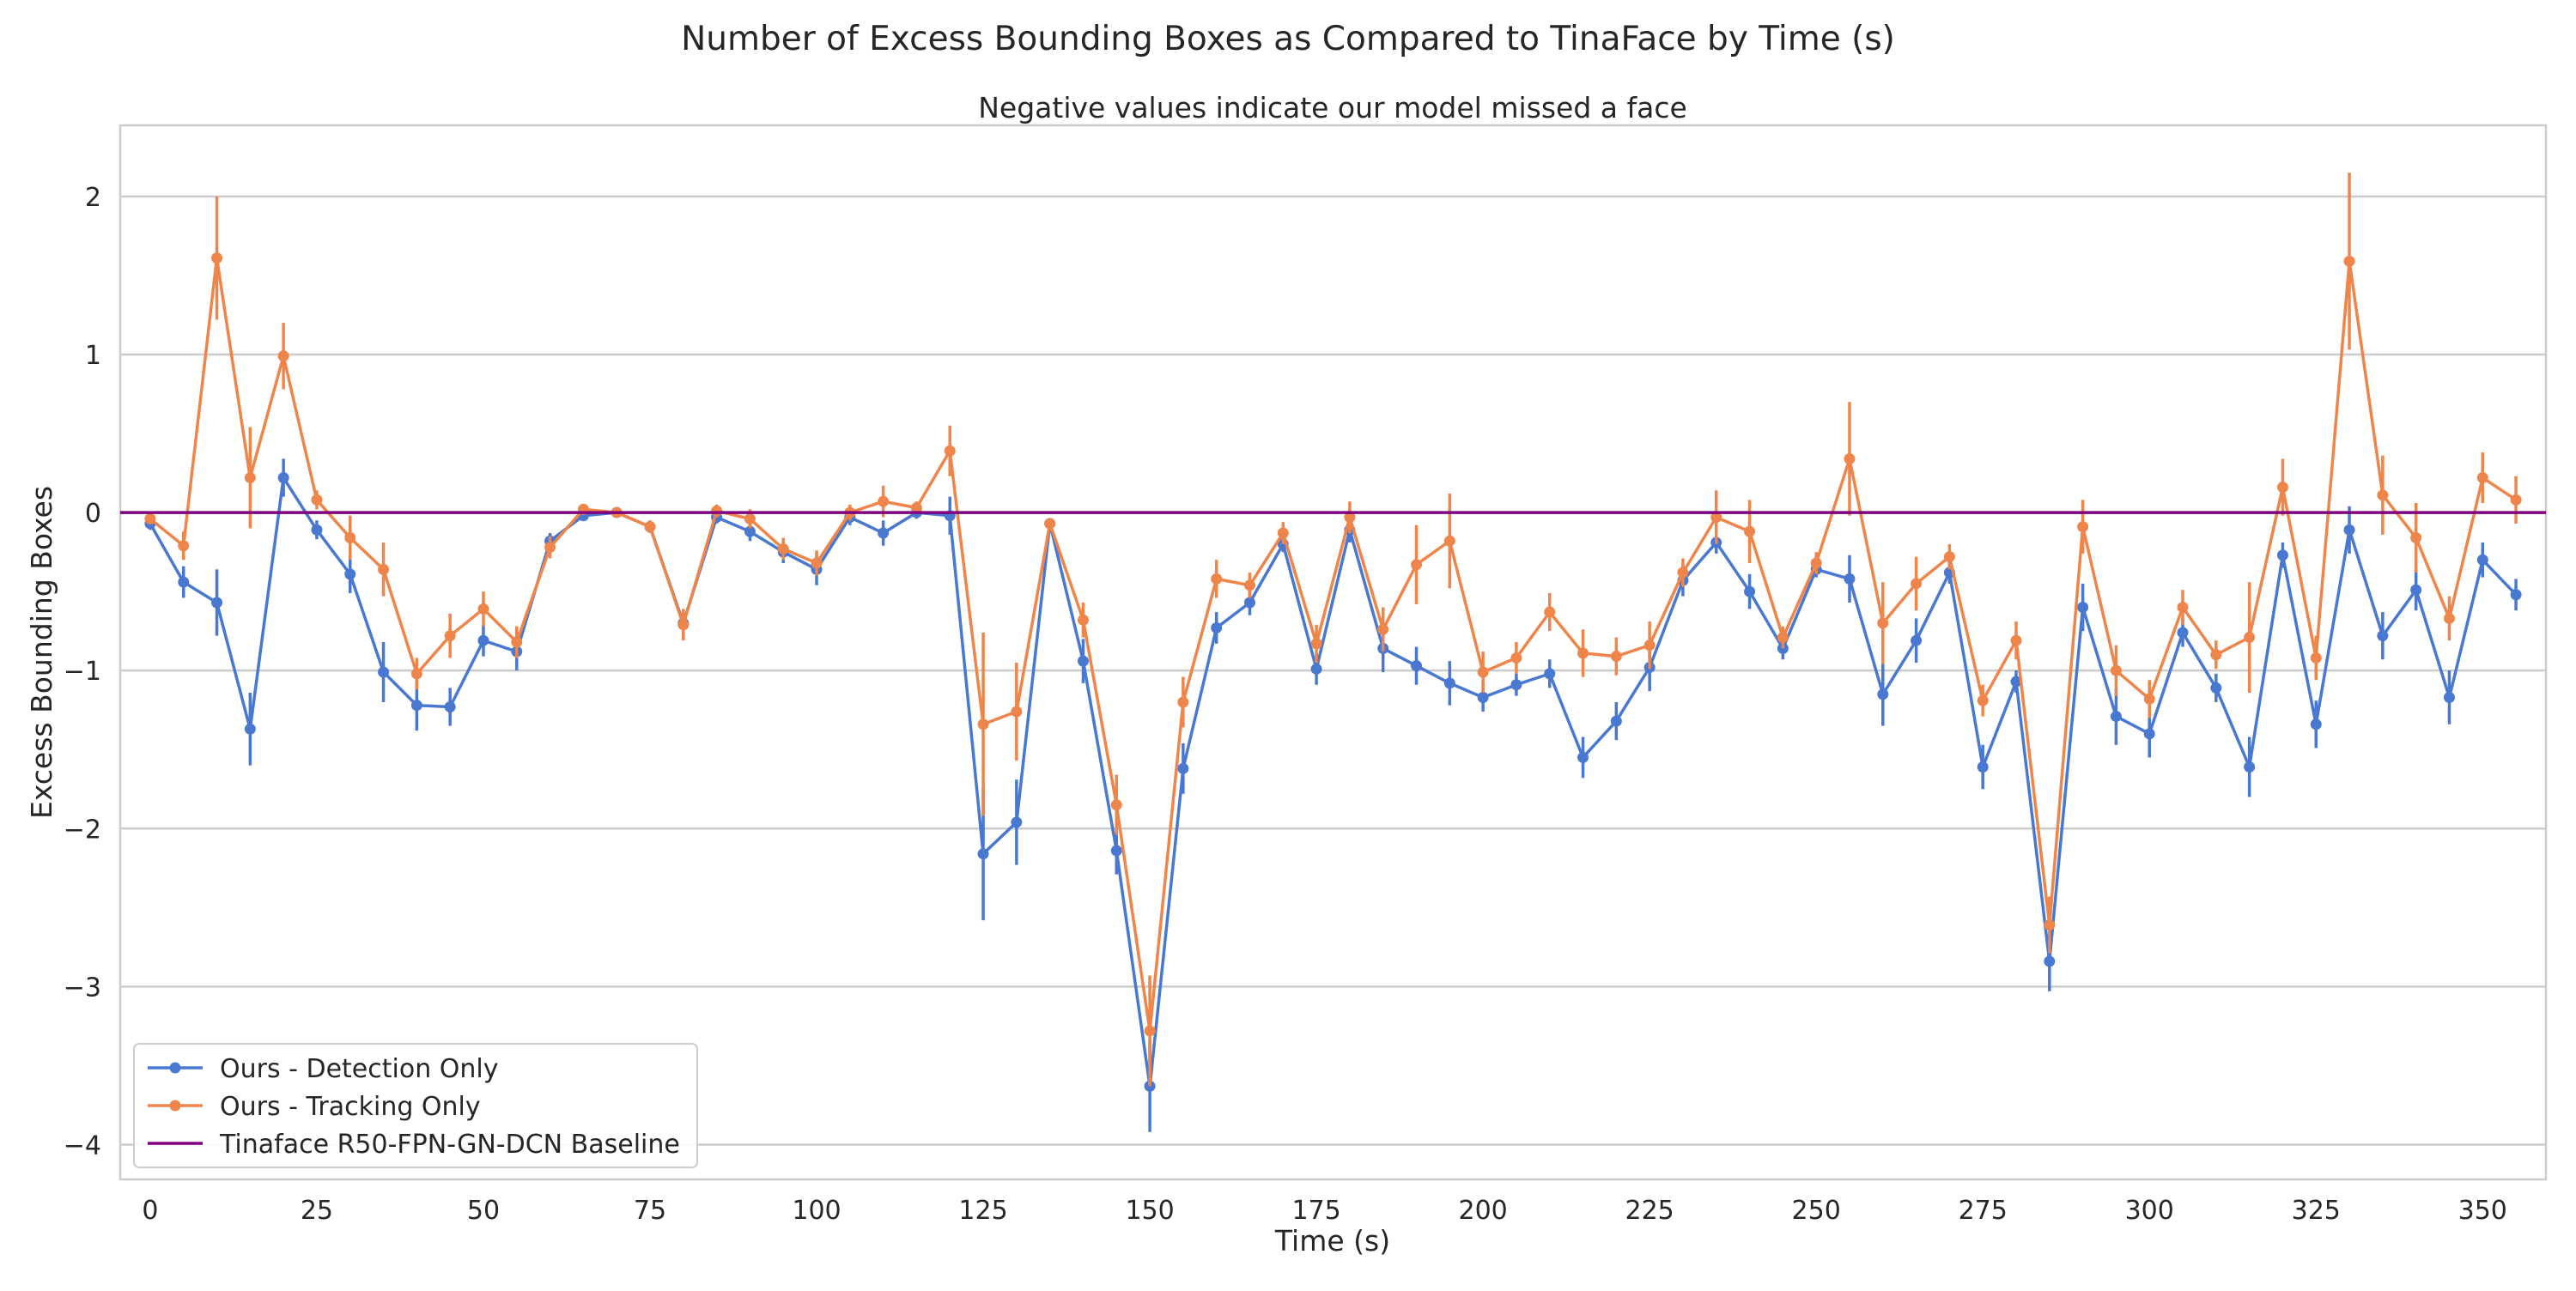 The height and width of the screenshot is (1291, 2576). Describe the element at coordinates (1482, 1211) in the screenshot. I see `x-tick-label: 200` at that location.